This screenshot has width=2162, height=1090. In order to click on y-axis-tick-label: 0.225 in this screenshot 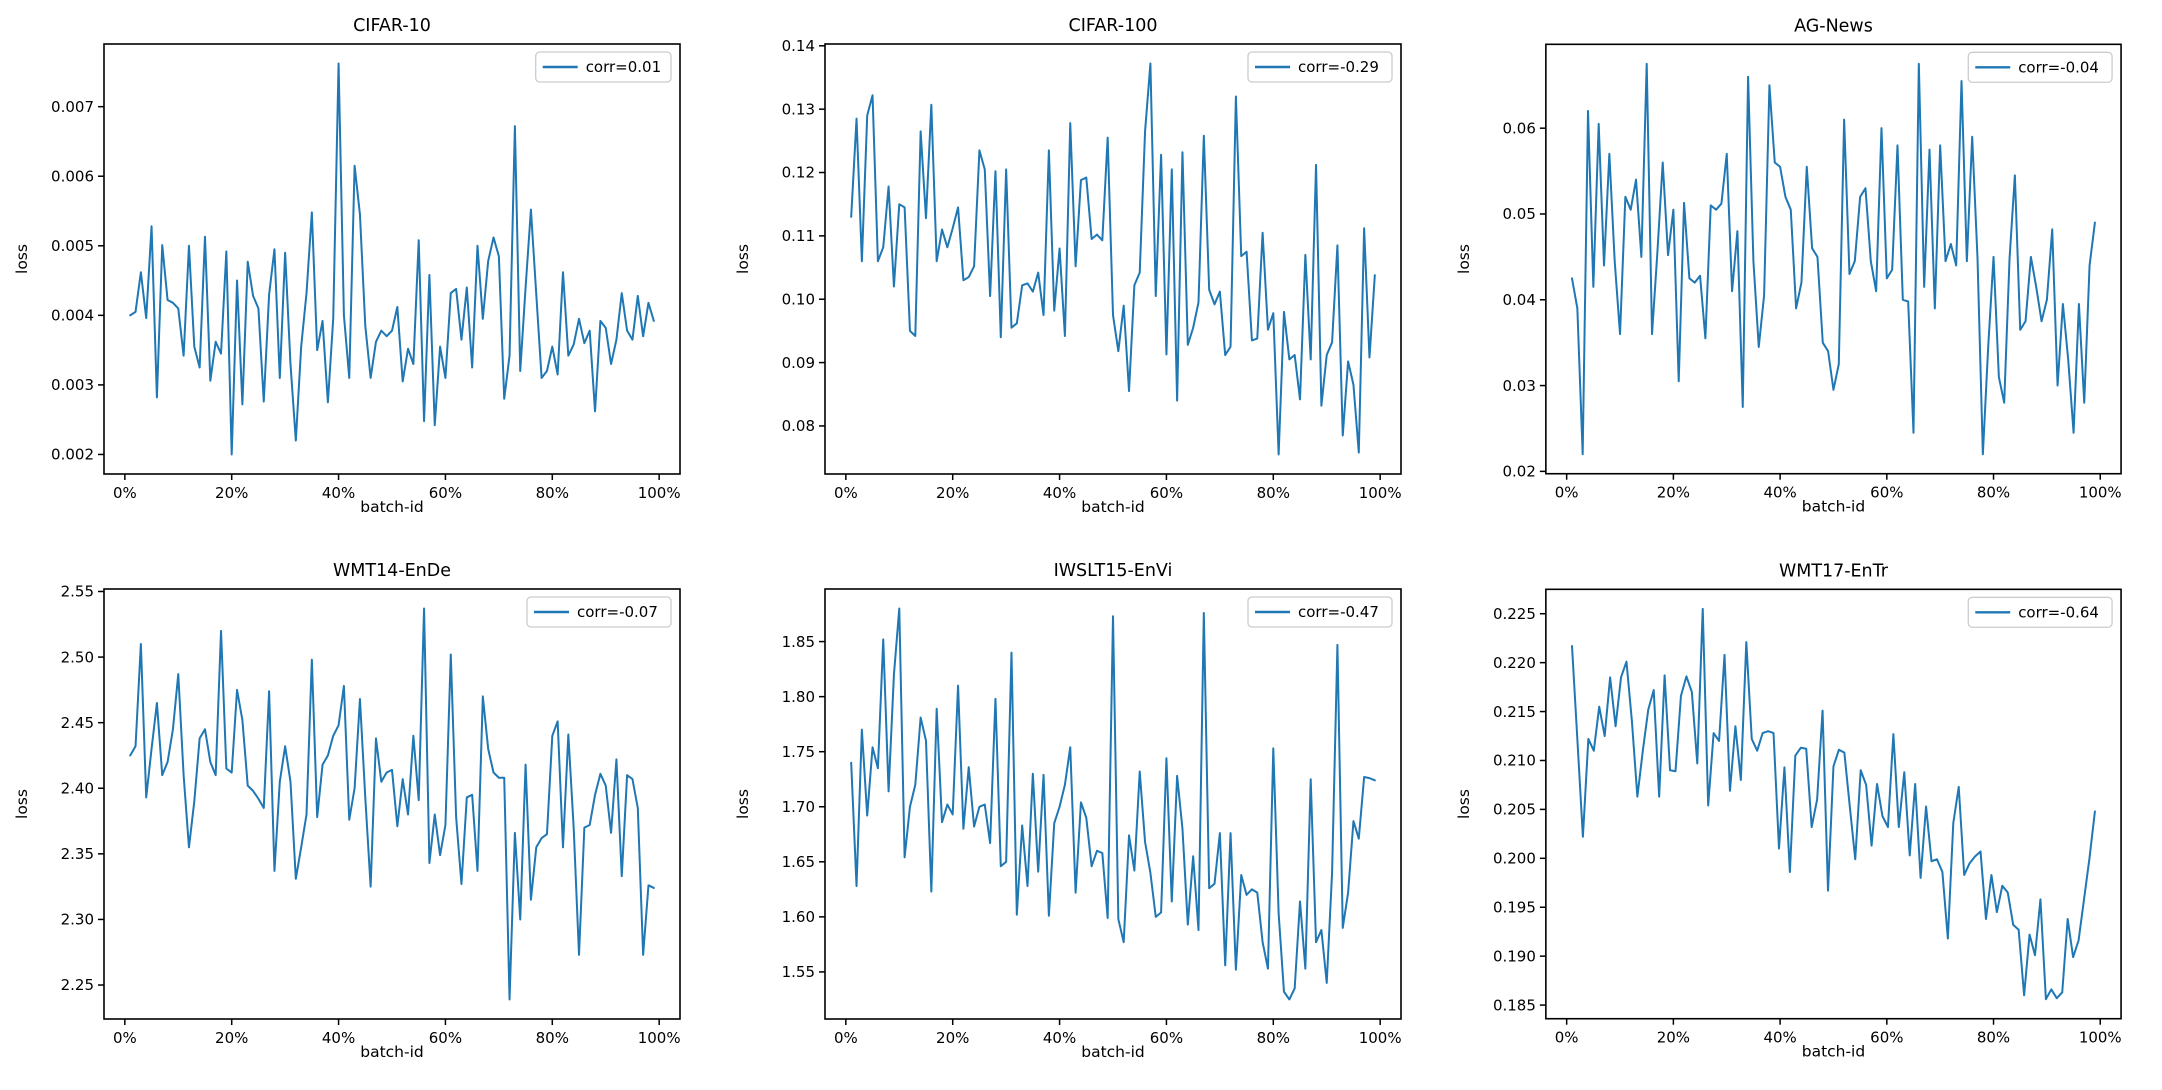, I will do `click(1514, 614)`.